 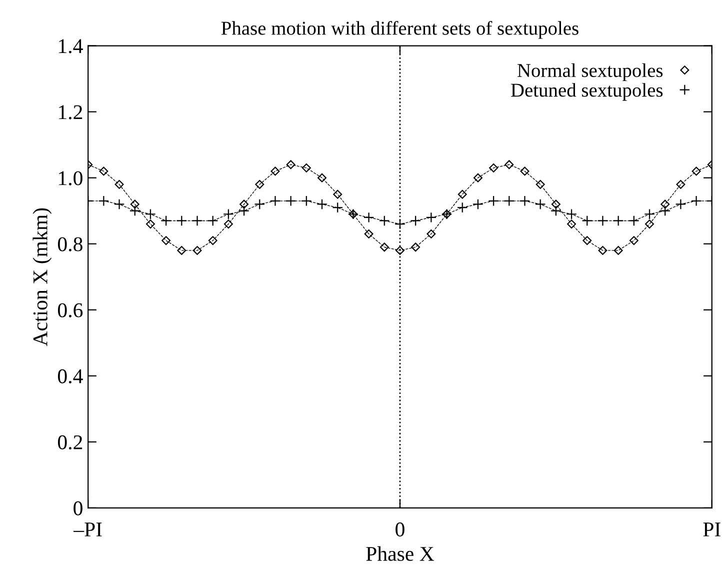 I want to click on y-tick-label: 0.8, so click(x=70, y=244).